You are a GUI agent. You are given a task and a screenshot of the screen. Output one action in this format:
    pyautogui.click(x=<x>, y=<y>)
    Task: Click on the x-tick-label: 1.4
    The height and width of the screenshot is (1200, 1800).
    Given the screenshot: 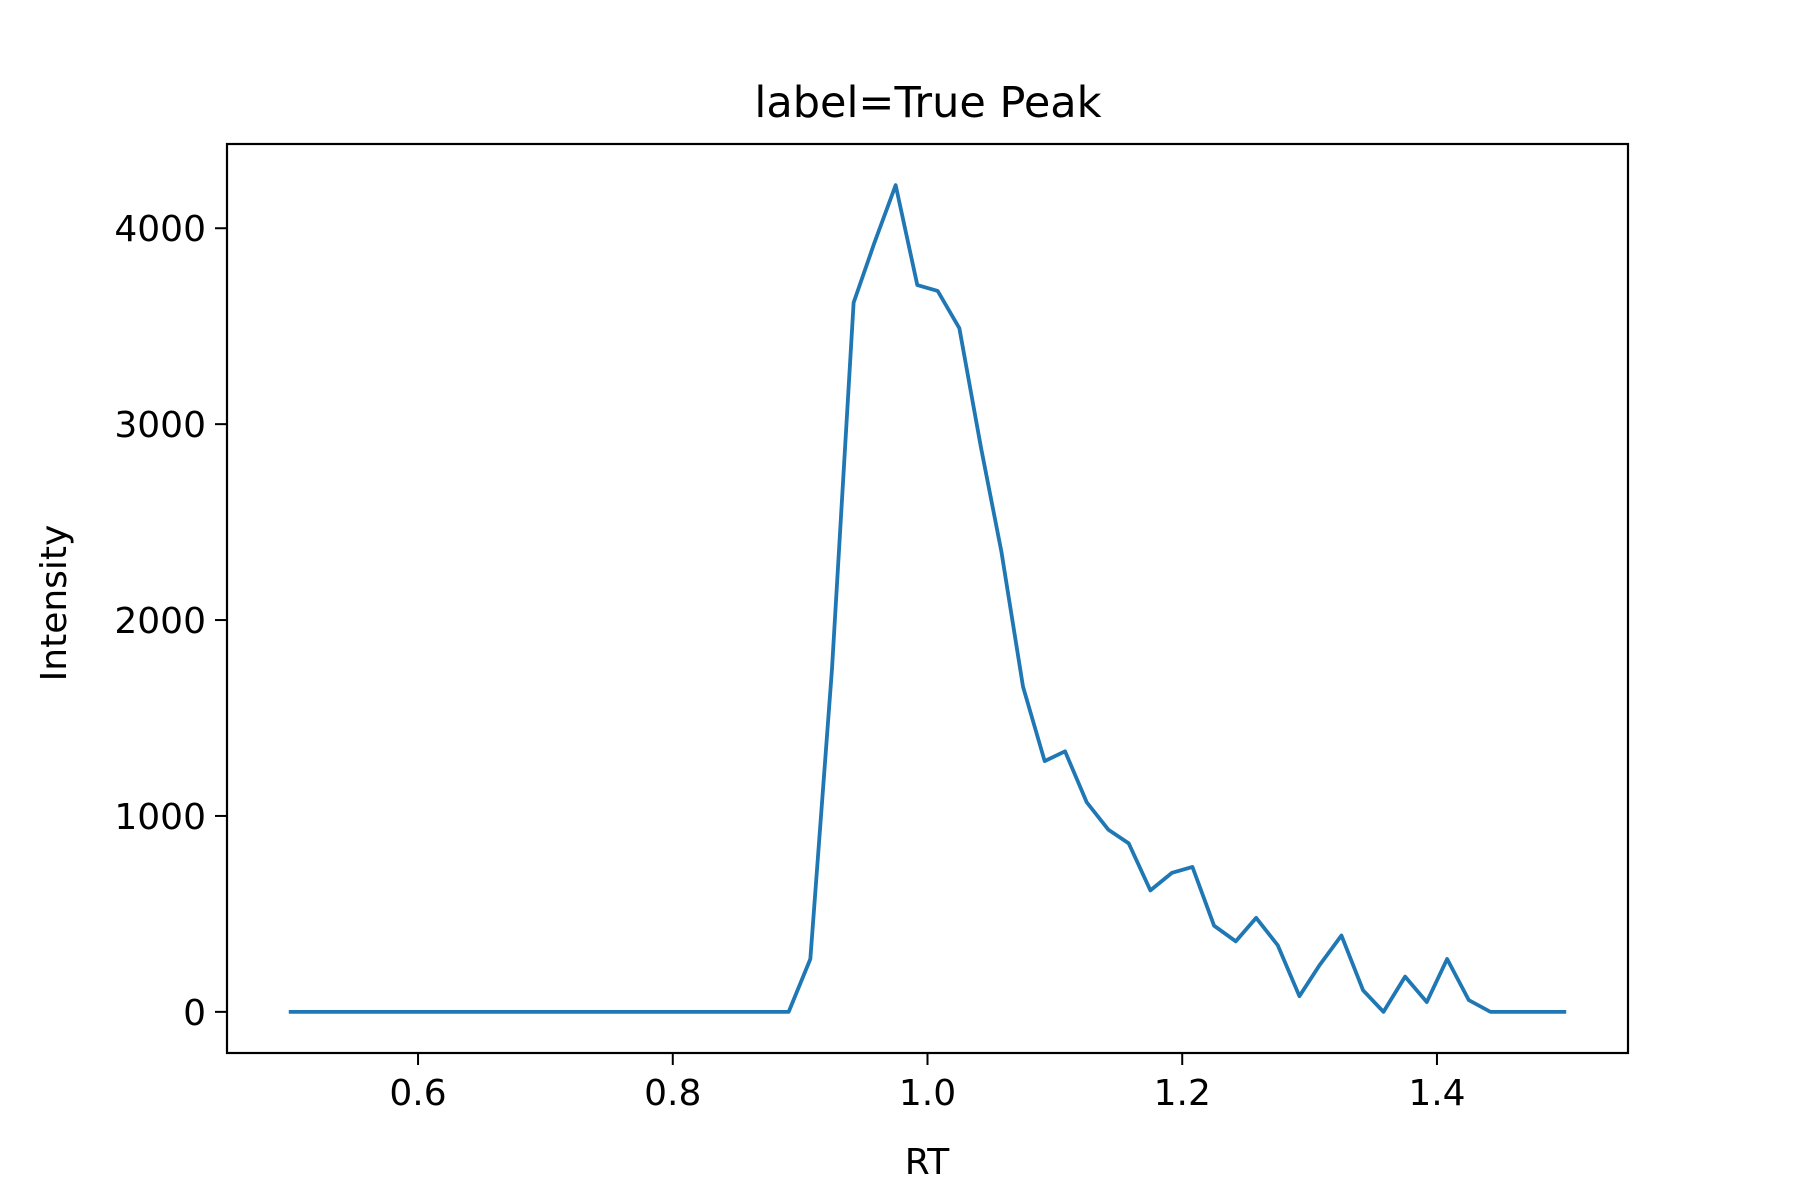 What is the action you would take?
    pyautogui.click(x=1436, y=1093)
    